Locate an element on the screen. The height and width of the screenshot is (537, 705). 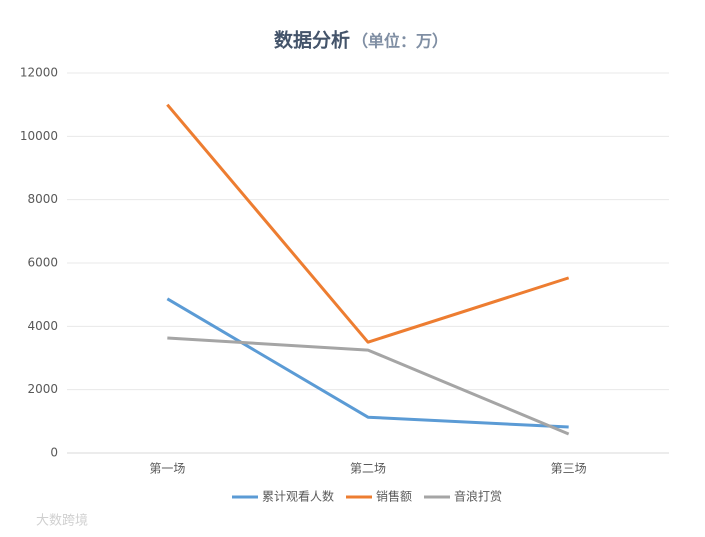
y-tick-label: 10000 is located at coordinates (39, 136).